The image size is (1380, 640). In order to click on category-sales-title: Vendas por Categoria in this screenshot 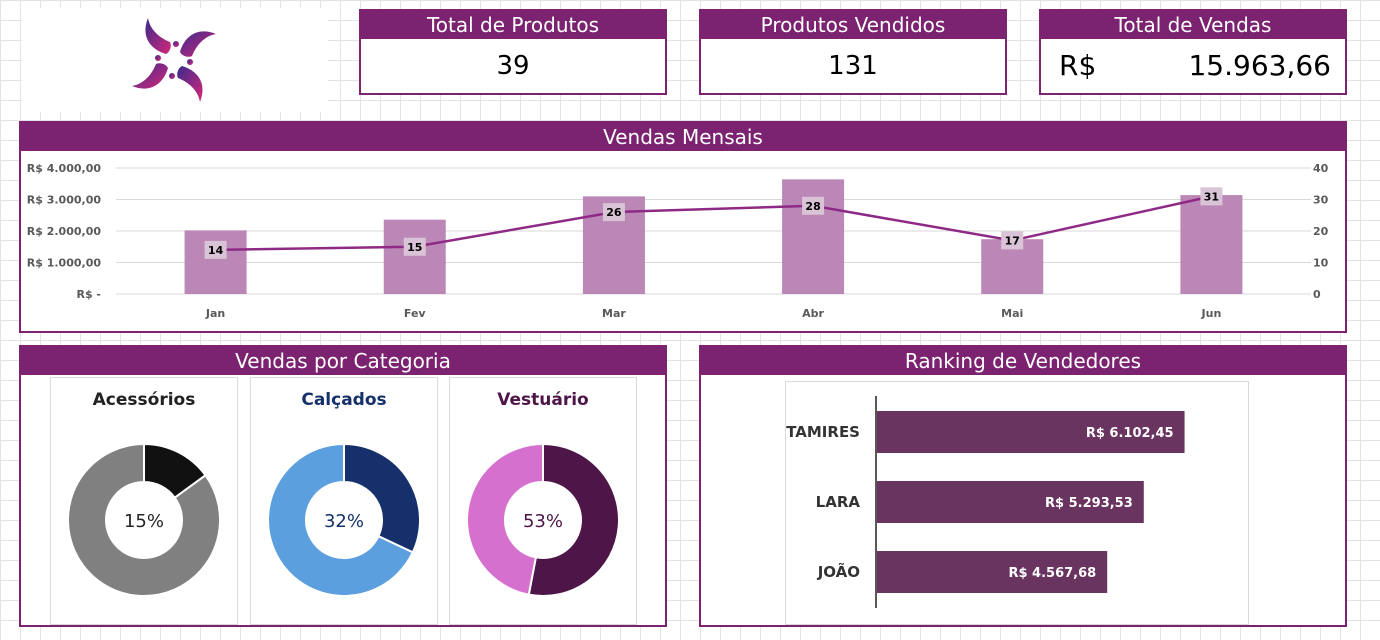, I will do `click(343, 361)`.